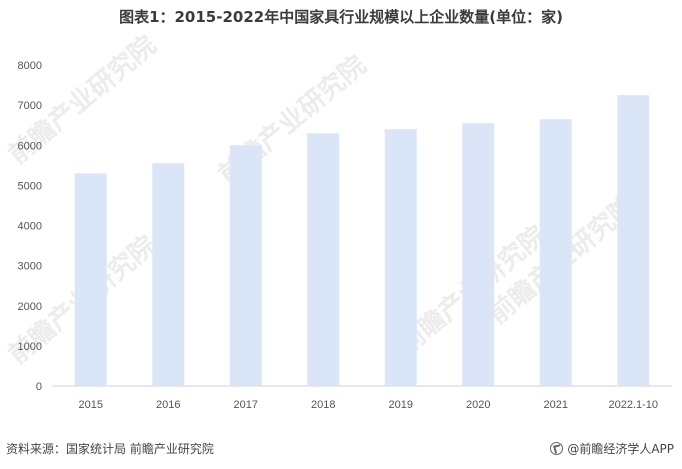 The width and height of the screenshot is (682, 469). I want to click on bar-2017, so click(245, 265).